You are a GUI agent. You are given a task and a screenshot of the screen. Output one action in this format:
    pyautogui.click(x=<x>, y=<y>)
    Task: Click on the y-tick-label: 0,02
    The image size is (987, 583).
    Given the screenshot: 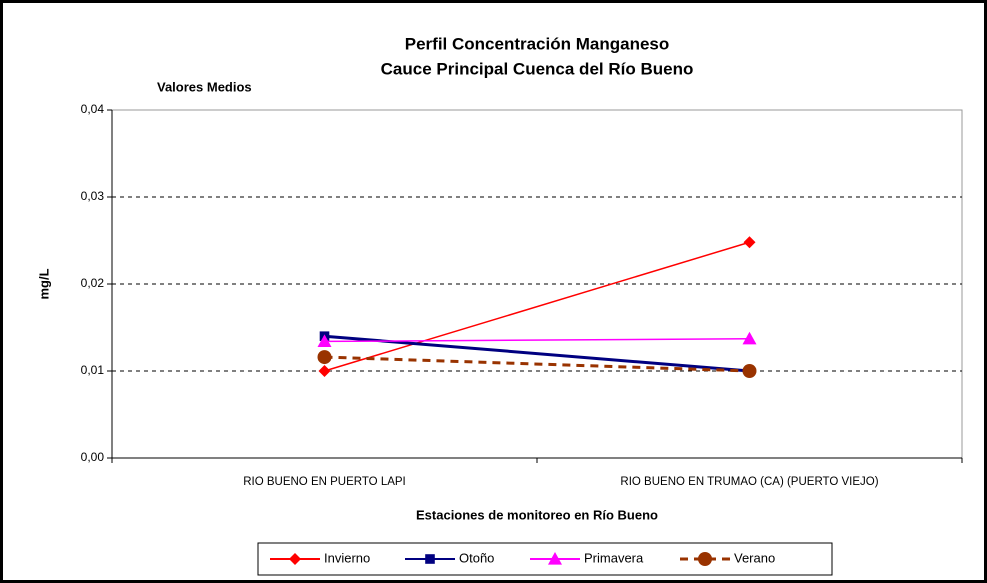 What is the action you would take?
    pyautogui.click(x=93, y=283)
    